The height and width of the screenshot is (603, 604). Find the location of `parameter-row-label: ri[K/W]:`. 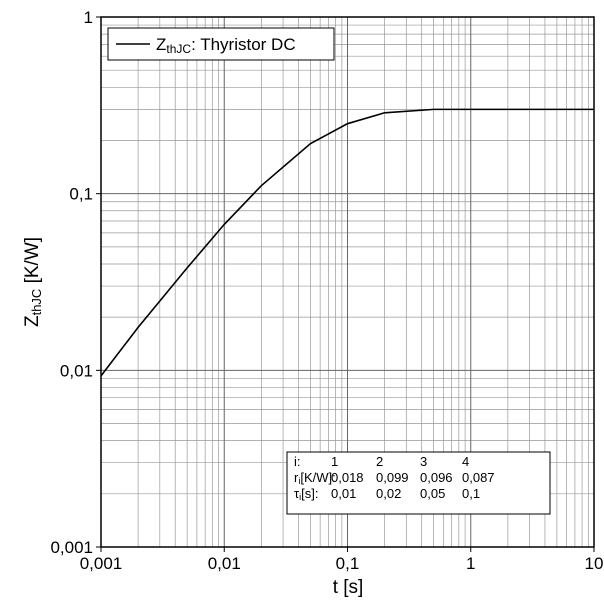

parameter-row-label: ri[K/W]: is located at coordinates (315, 478).